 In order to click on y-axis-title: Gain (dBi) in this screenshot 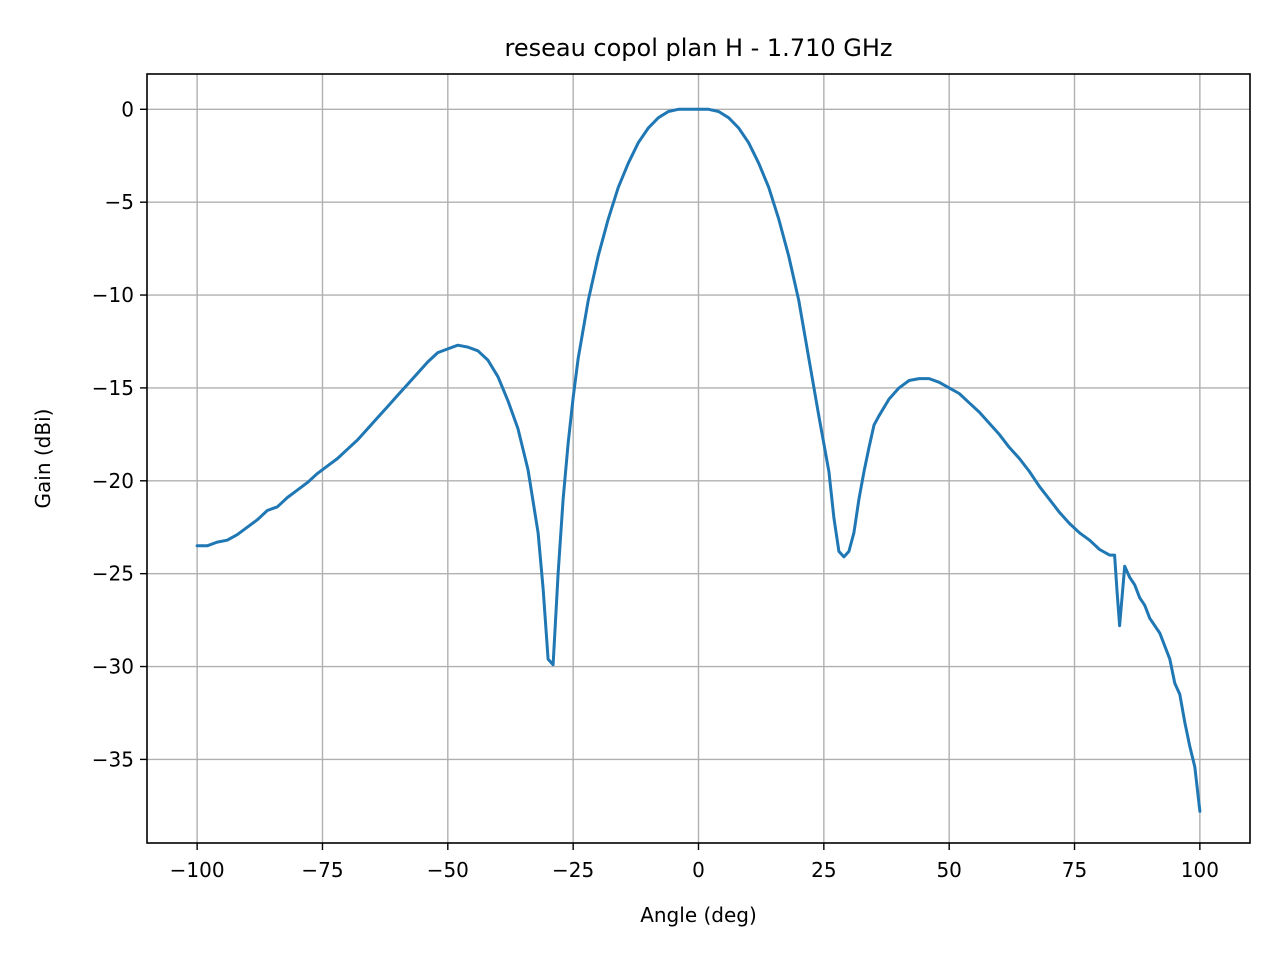, I will do `click(43, 459)`.